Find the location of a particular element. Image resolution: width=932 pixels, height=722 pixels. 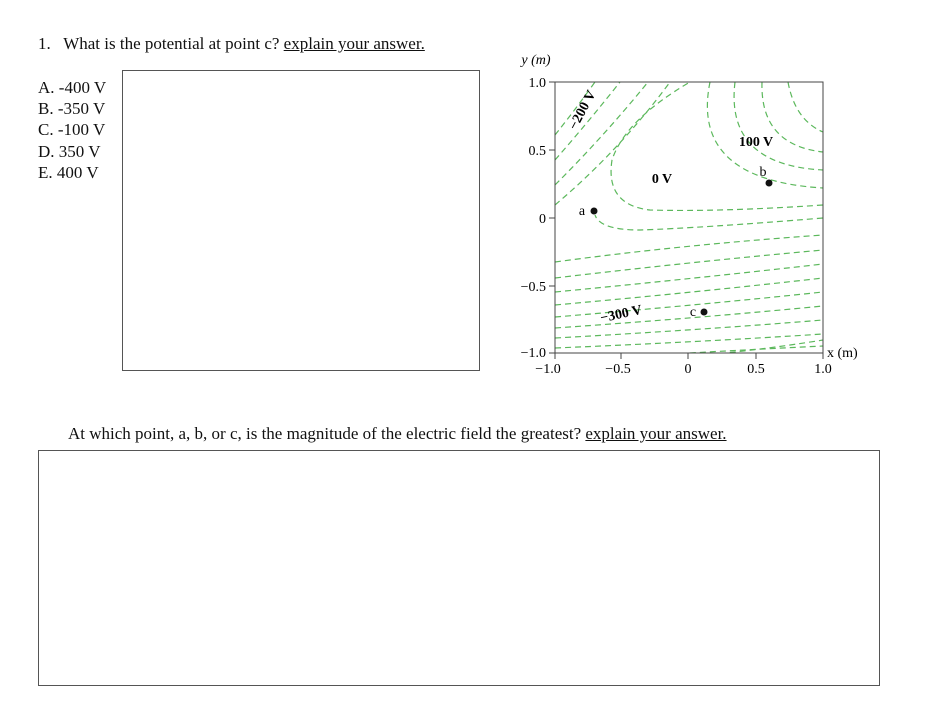

option: E. 400 V is located at coordinates (68, 172).